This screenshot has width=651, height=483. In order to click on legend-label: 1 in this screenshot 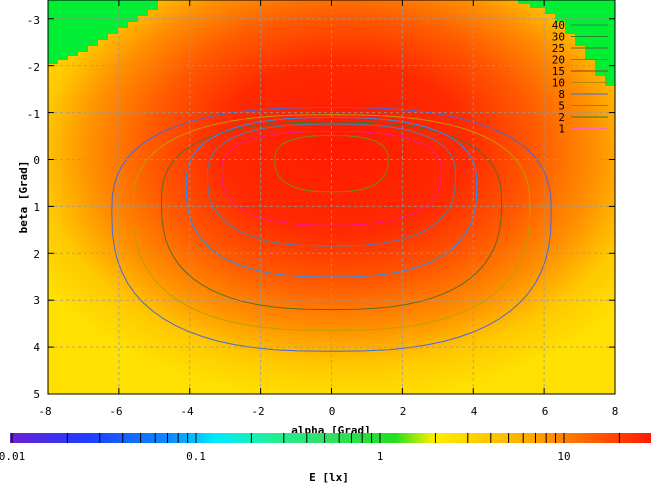, I will do `click(561, 129)`.